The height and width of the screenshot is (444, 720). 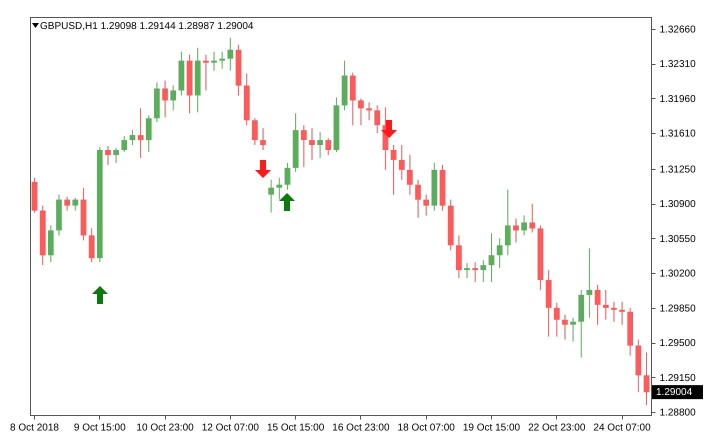 What do you see at coordinates (678, 64) in the screenshot?
I see `y-tick-label: 1.32310` at bounding box center [678, 64].